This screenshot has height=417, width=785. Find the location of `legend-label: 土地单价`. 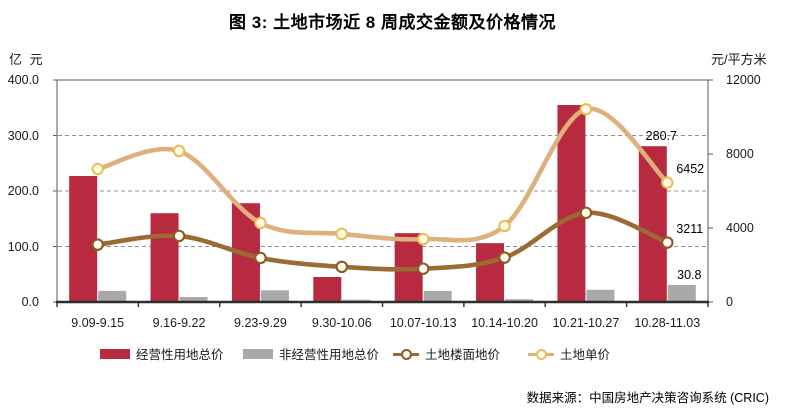

legend-label: 土地单价 is located at coordinates (585, 355).